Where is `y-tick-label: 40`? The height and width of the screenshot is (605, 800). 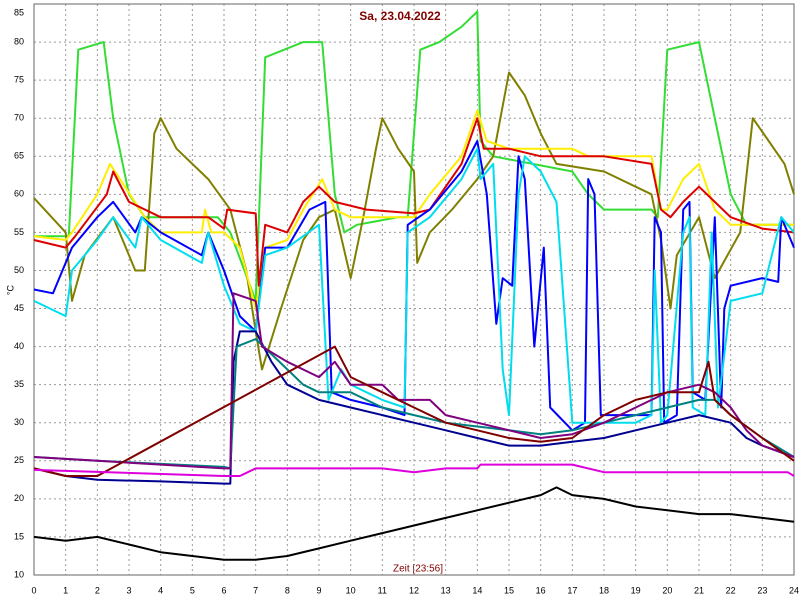 y-tick-label: 40 is located at coordinates (19, 346).